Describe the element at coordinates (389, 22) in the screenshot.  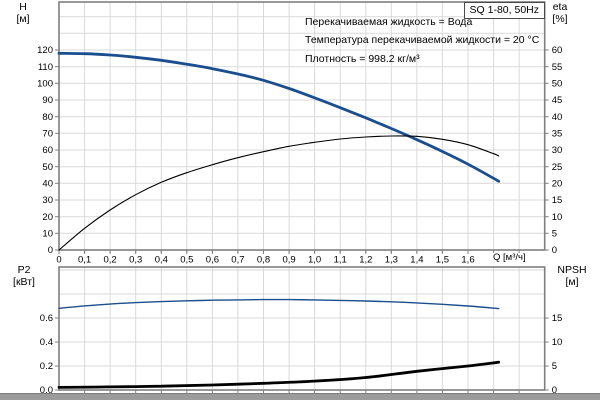
I see `fluid-info-line-1: Перекачиваемая жидкость = Вода` at that location.